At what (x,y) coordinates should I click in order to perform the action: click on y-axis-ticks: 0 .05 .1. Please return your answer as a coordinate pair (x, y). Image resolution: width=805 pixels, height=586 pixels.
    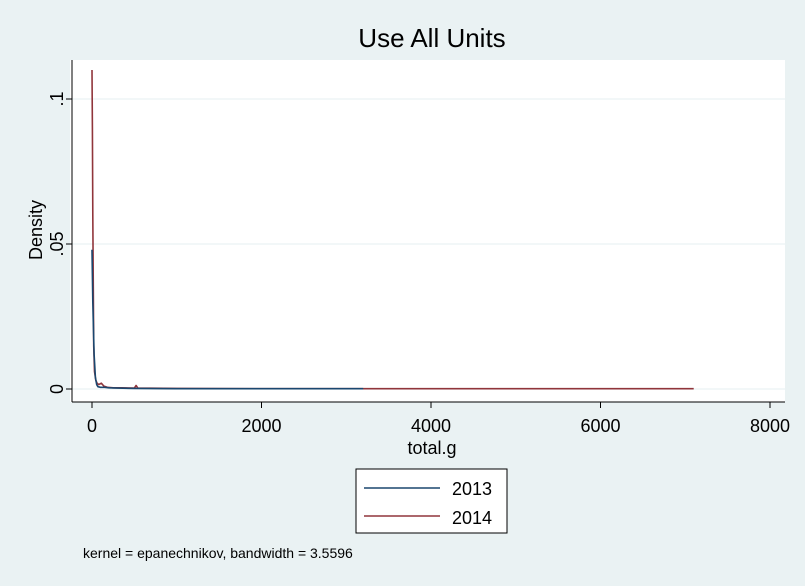
    Looking at the image, I should click on (59, 242).